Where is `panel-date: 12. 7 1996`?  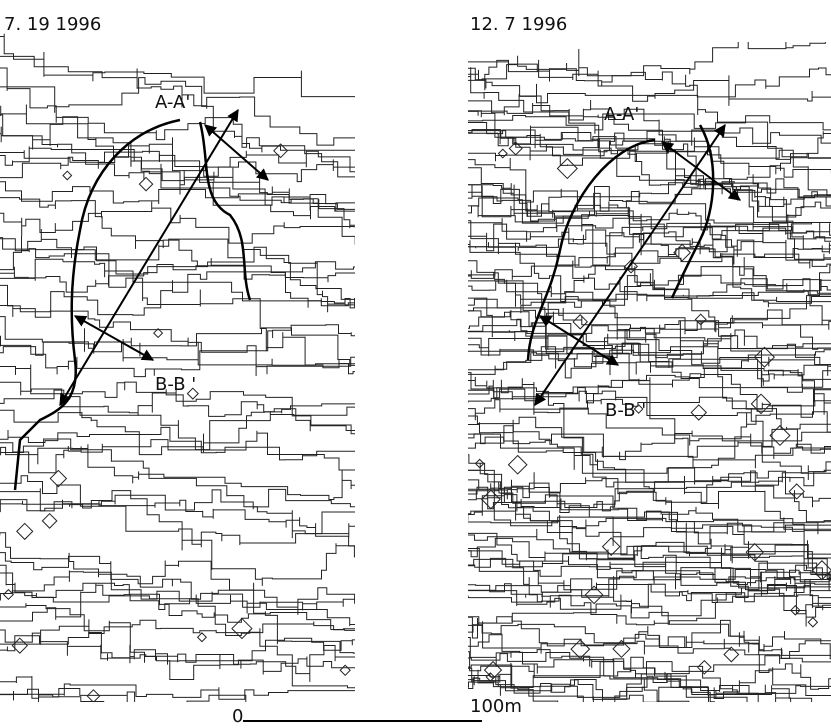
panel-date: 12. 7 1996 is located at coordinates (518, 24).